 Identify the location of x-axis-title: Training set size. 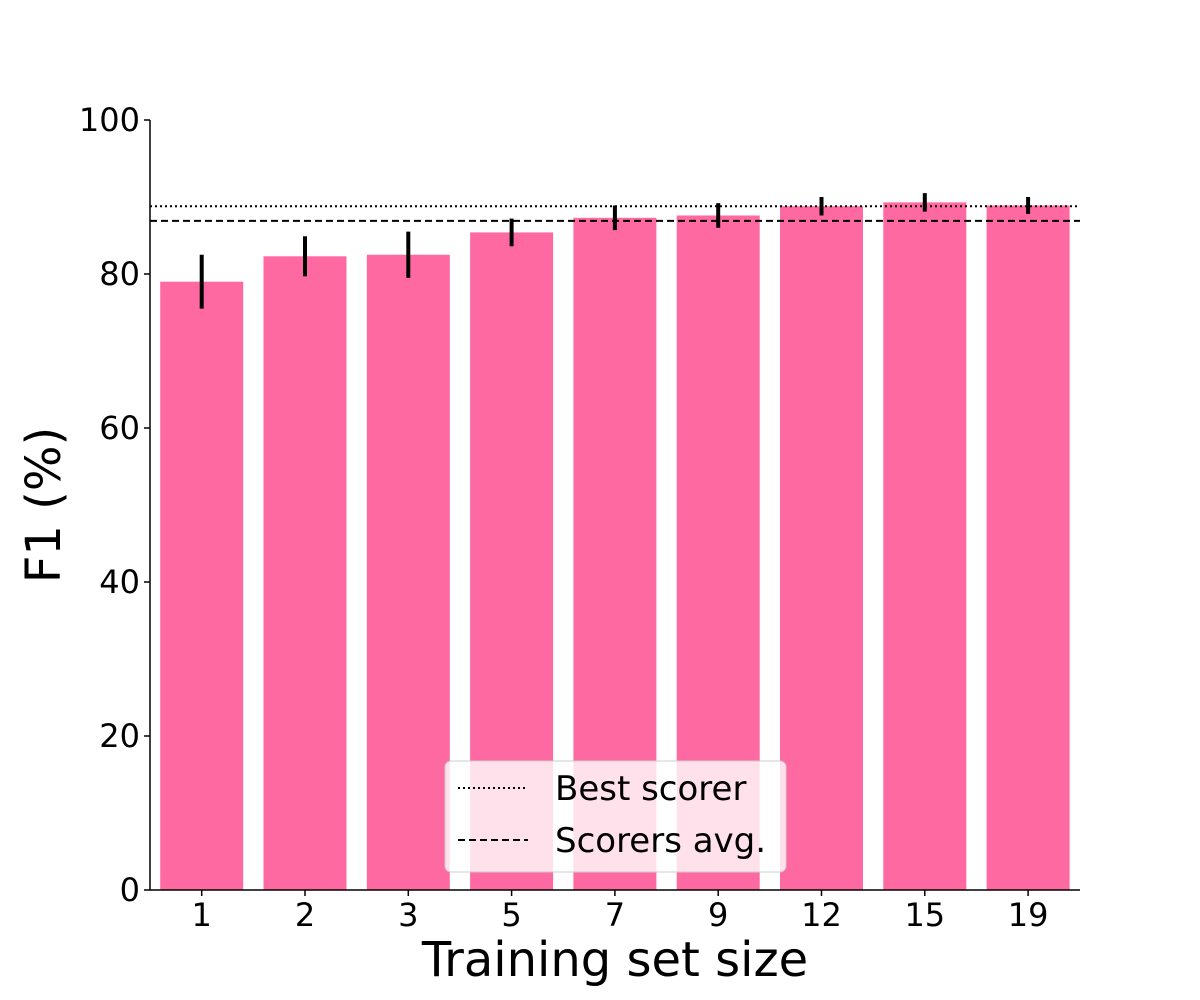
(614, 960).